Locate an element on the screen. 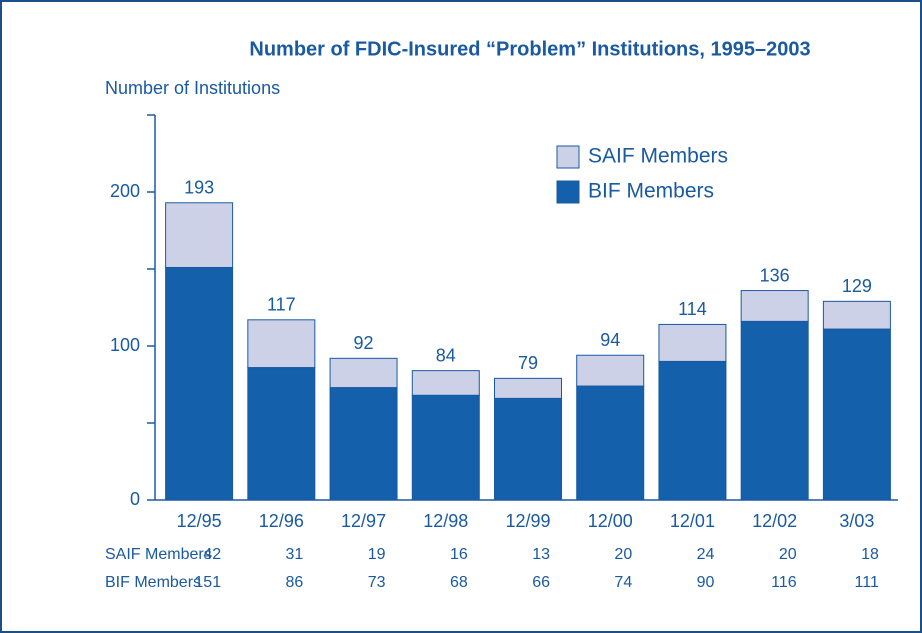 This screenshot has height=633, width=922. table-row-label: SAIF Members is located at coordinates (158, 554).